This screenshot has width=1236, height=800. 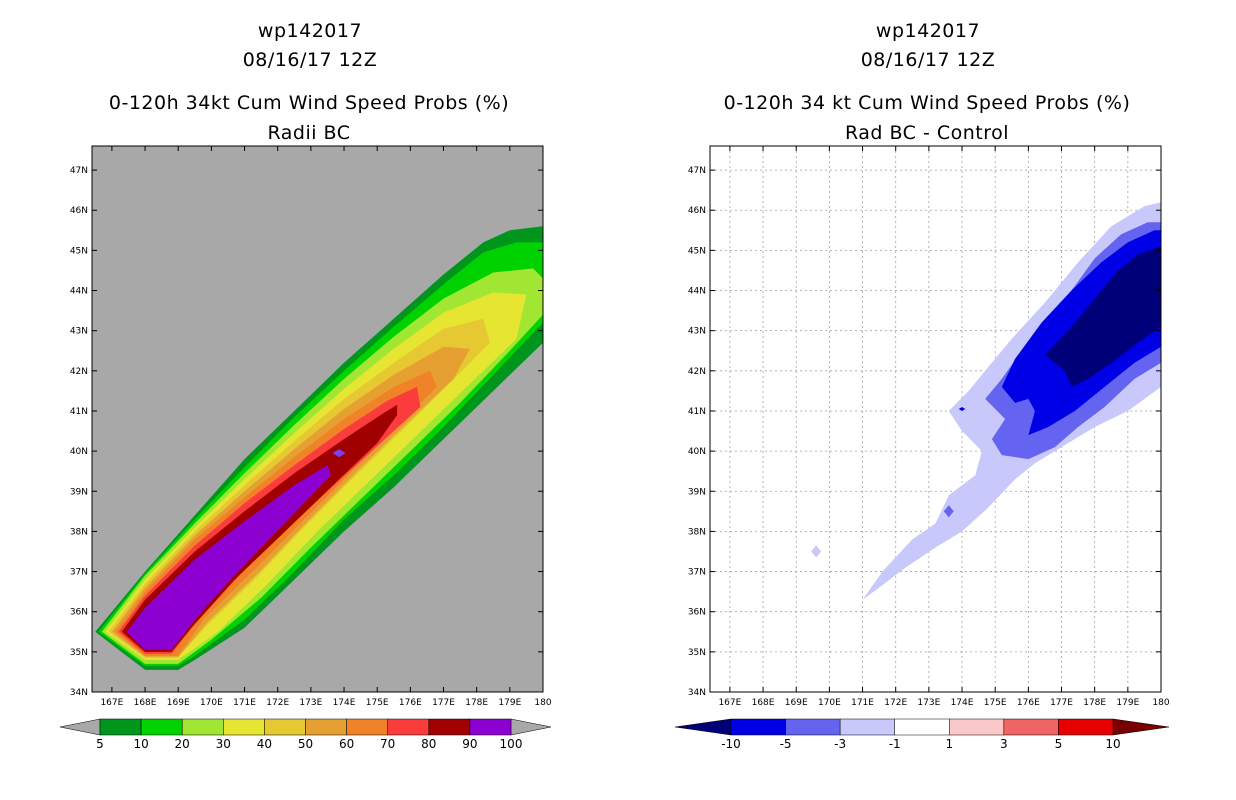 I want to click on x-tick-label: 177E, so click(x=443, y=703).